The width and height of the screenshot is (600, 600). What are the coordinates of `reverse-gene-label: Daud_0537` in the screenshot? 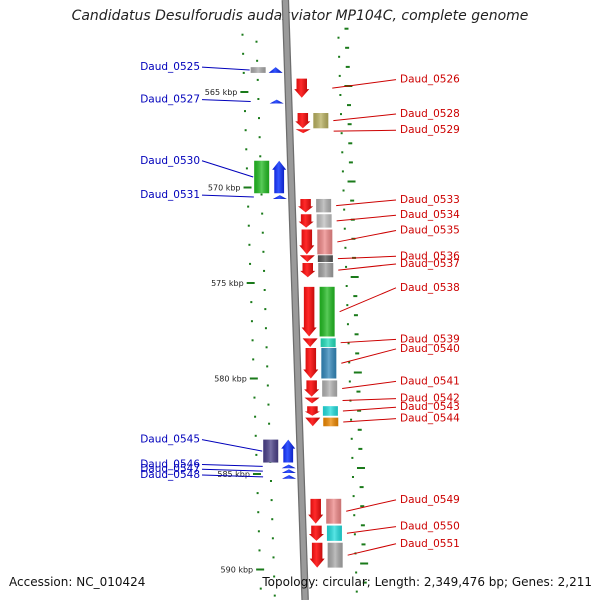 It's located at (430, 264).